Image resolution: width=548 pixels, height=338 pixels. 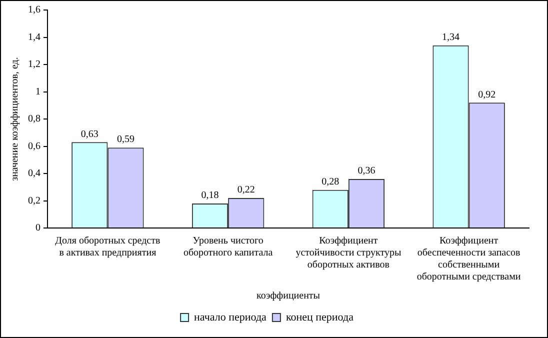 I want to click on x-tick-label: Коэффициент устойчивости структуры оборотных активов, so click(x=349, y=253).